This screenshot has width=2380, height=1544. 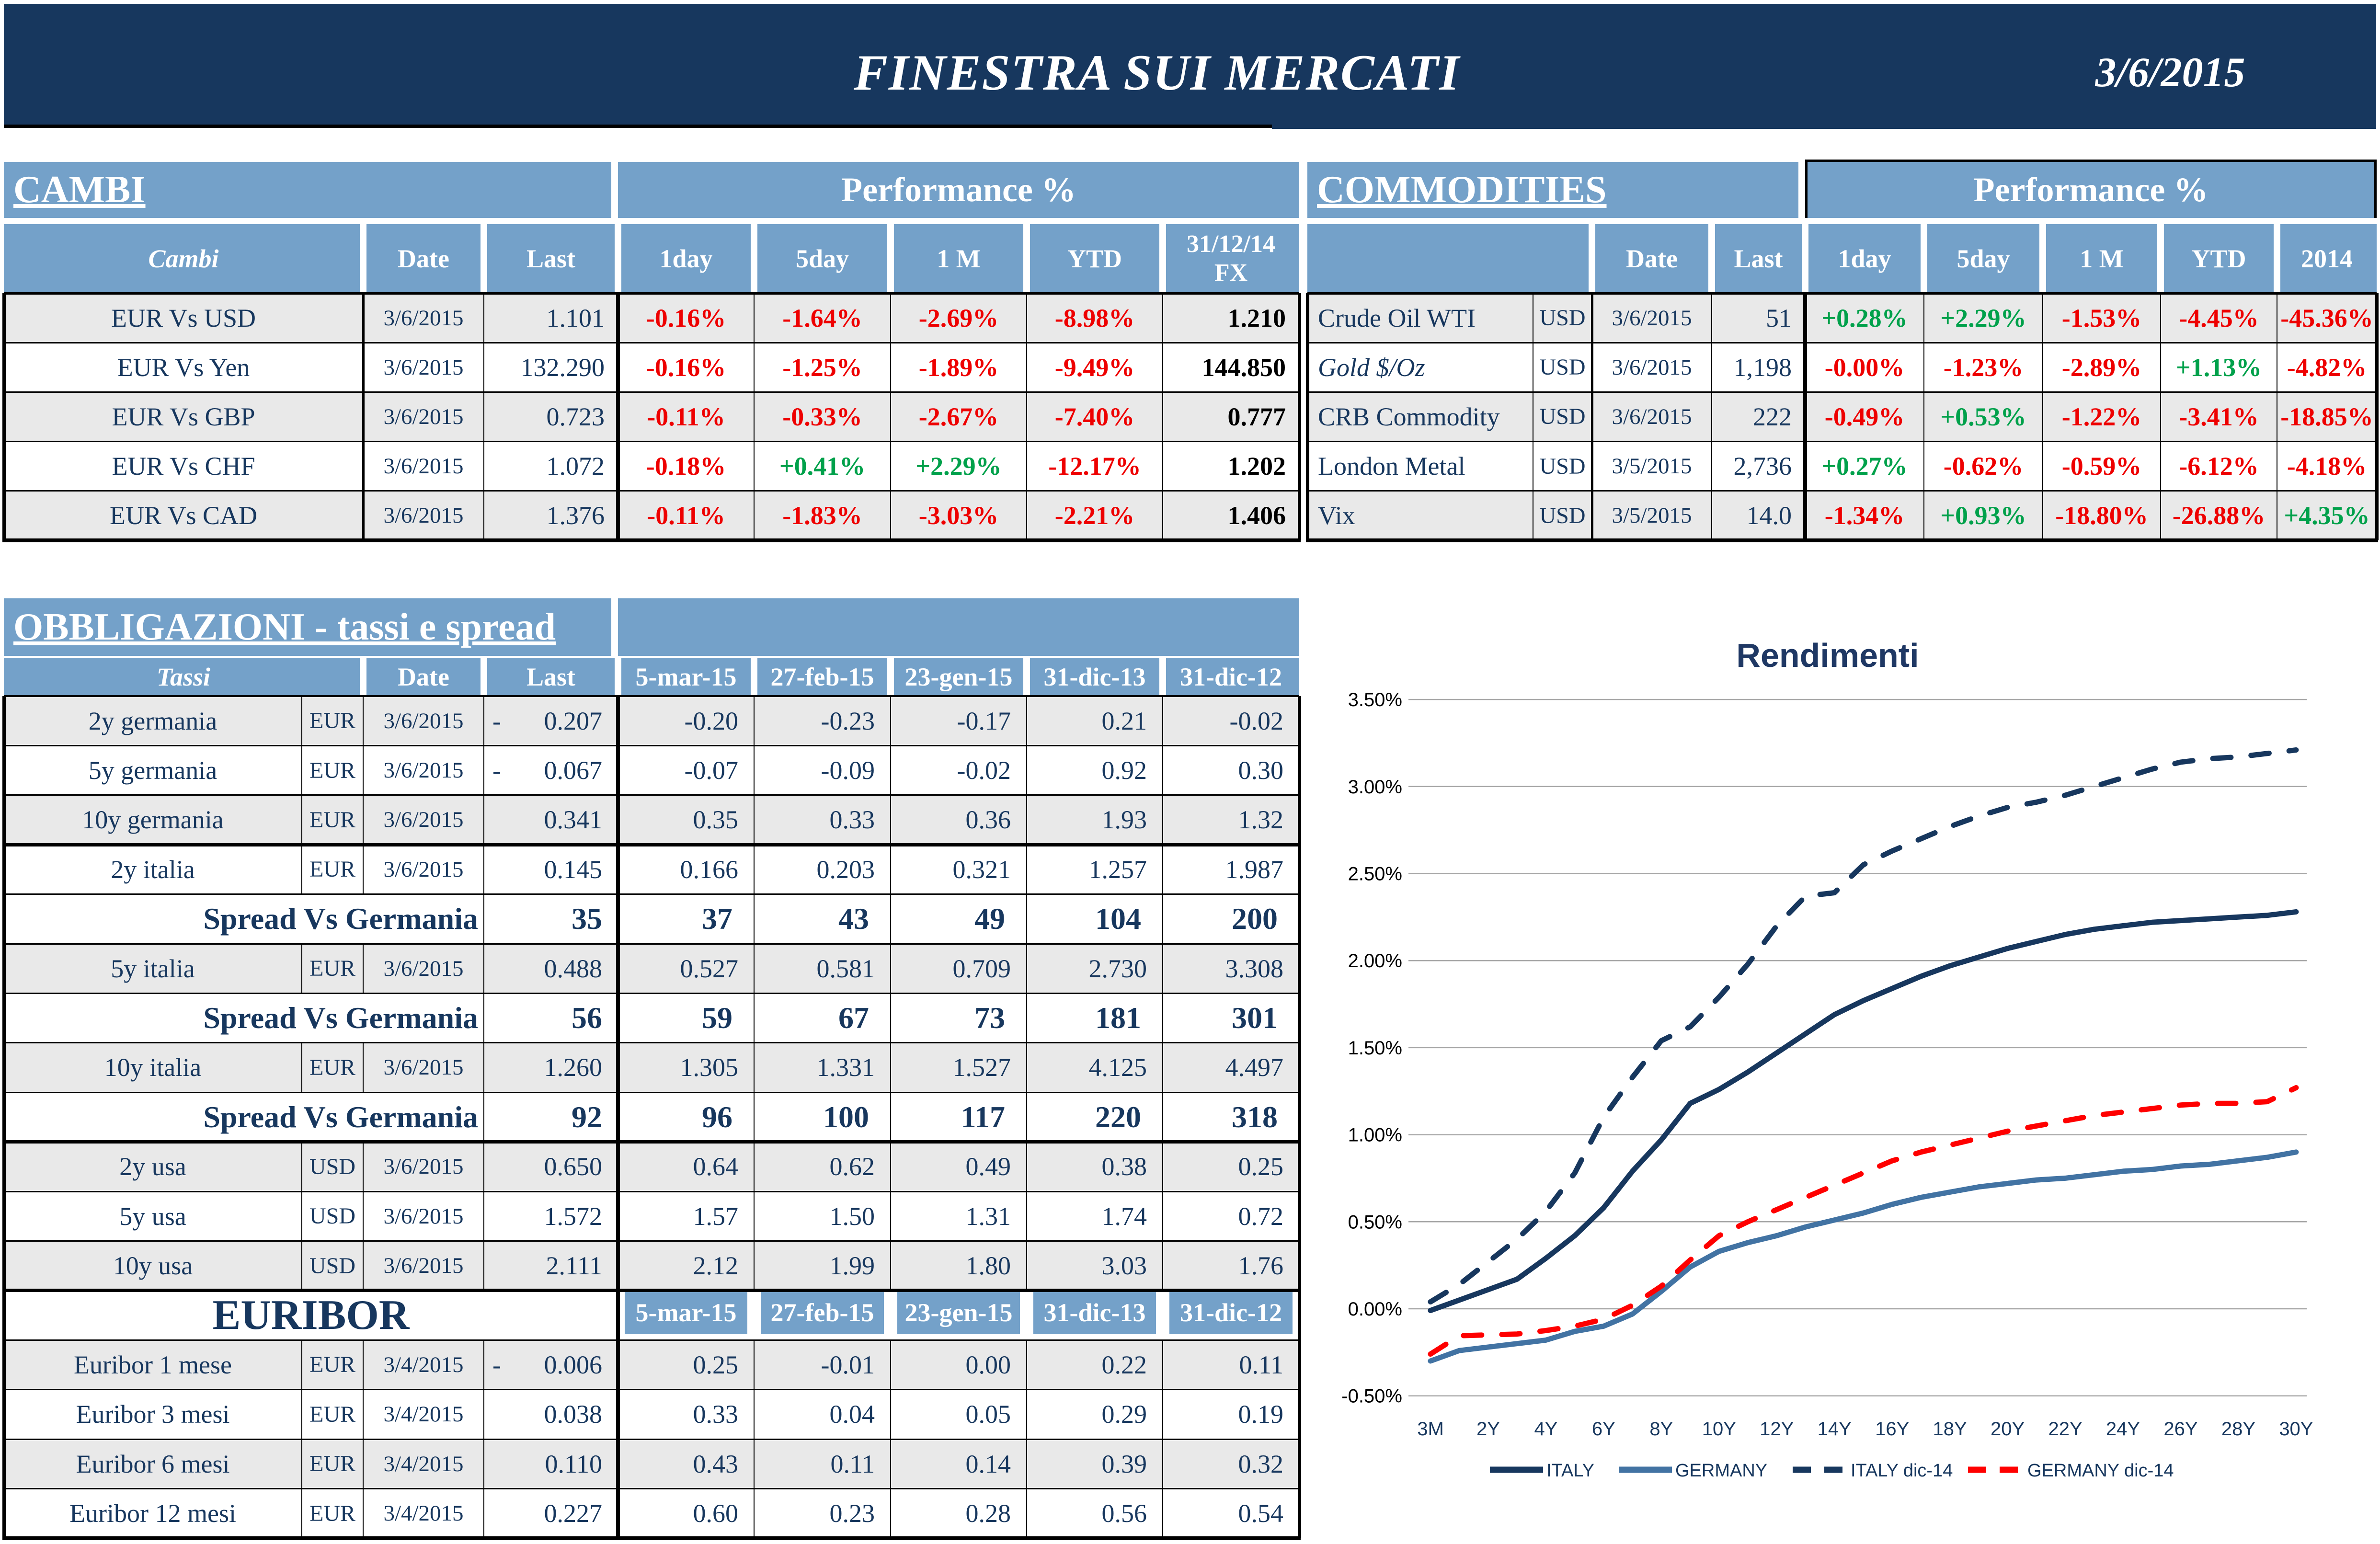 I want to click on legend-label-italy-dic-14: ITALY dic-14, so click(x=1902, y=1471).